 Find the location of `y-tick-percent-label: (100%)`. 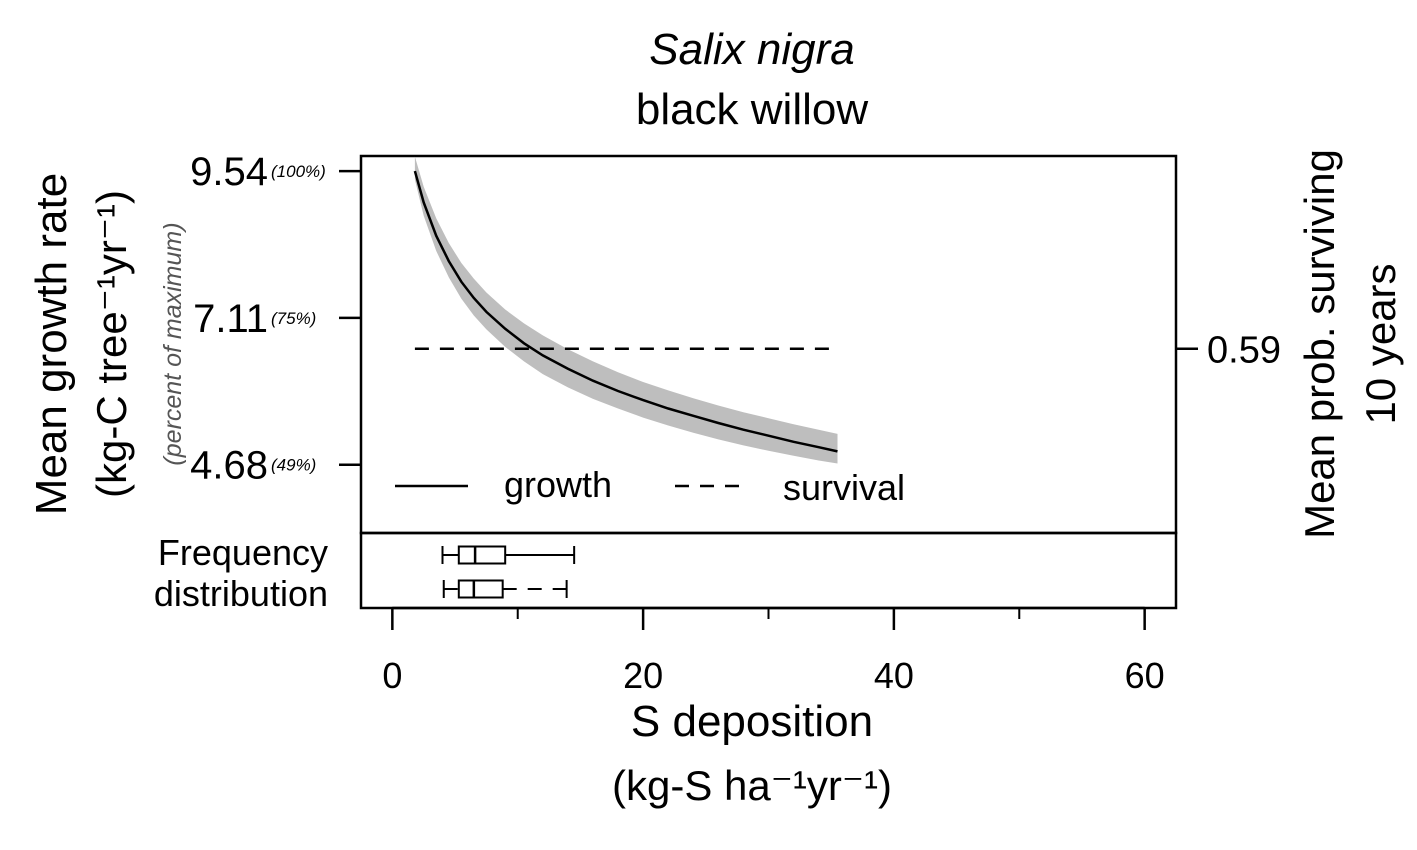

y-tick-percent-label: (100%) is located at coordinates (298, 171).